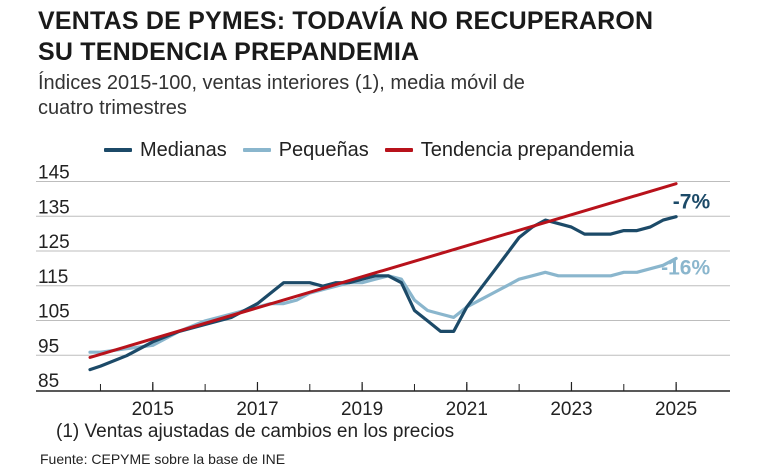  I want to click on chart-title-line-1: VENTAS DE PYMES: TODAVÍA NO RECUPERARON, so click(346, 21).